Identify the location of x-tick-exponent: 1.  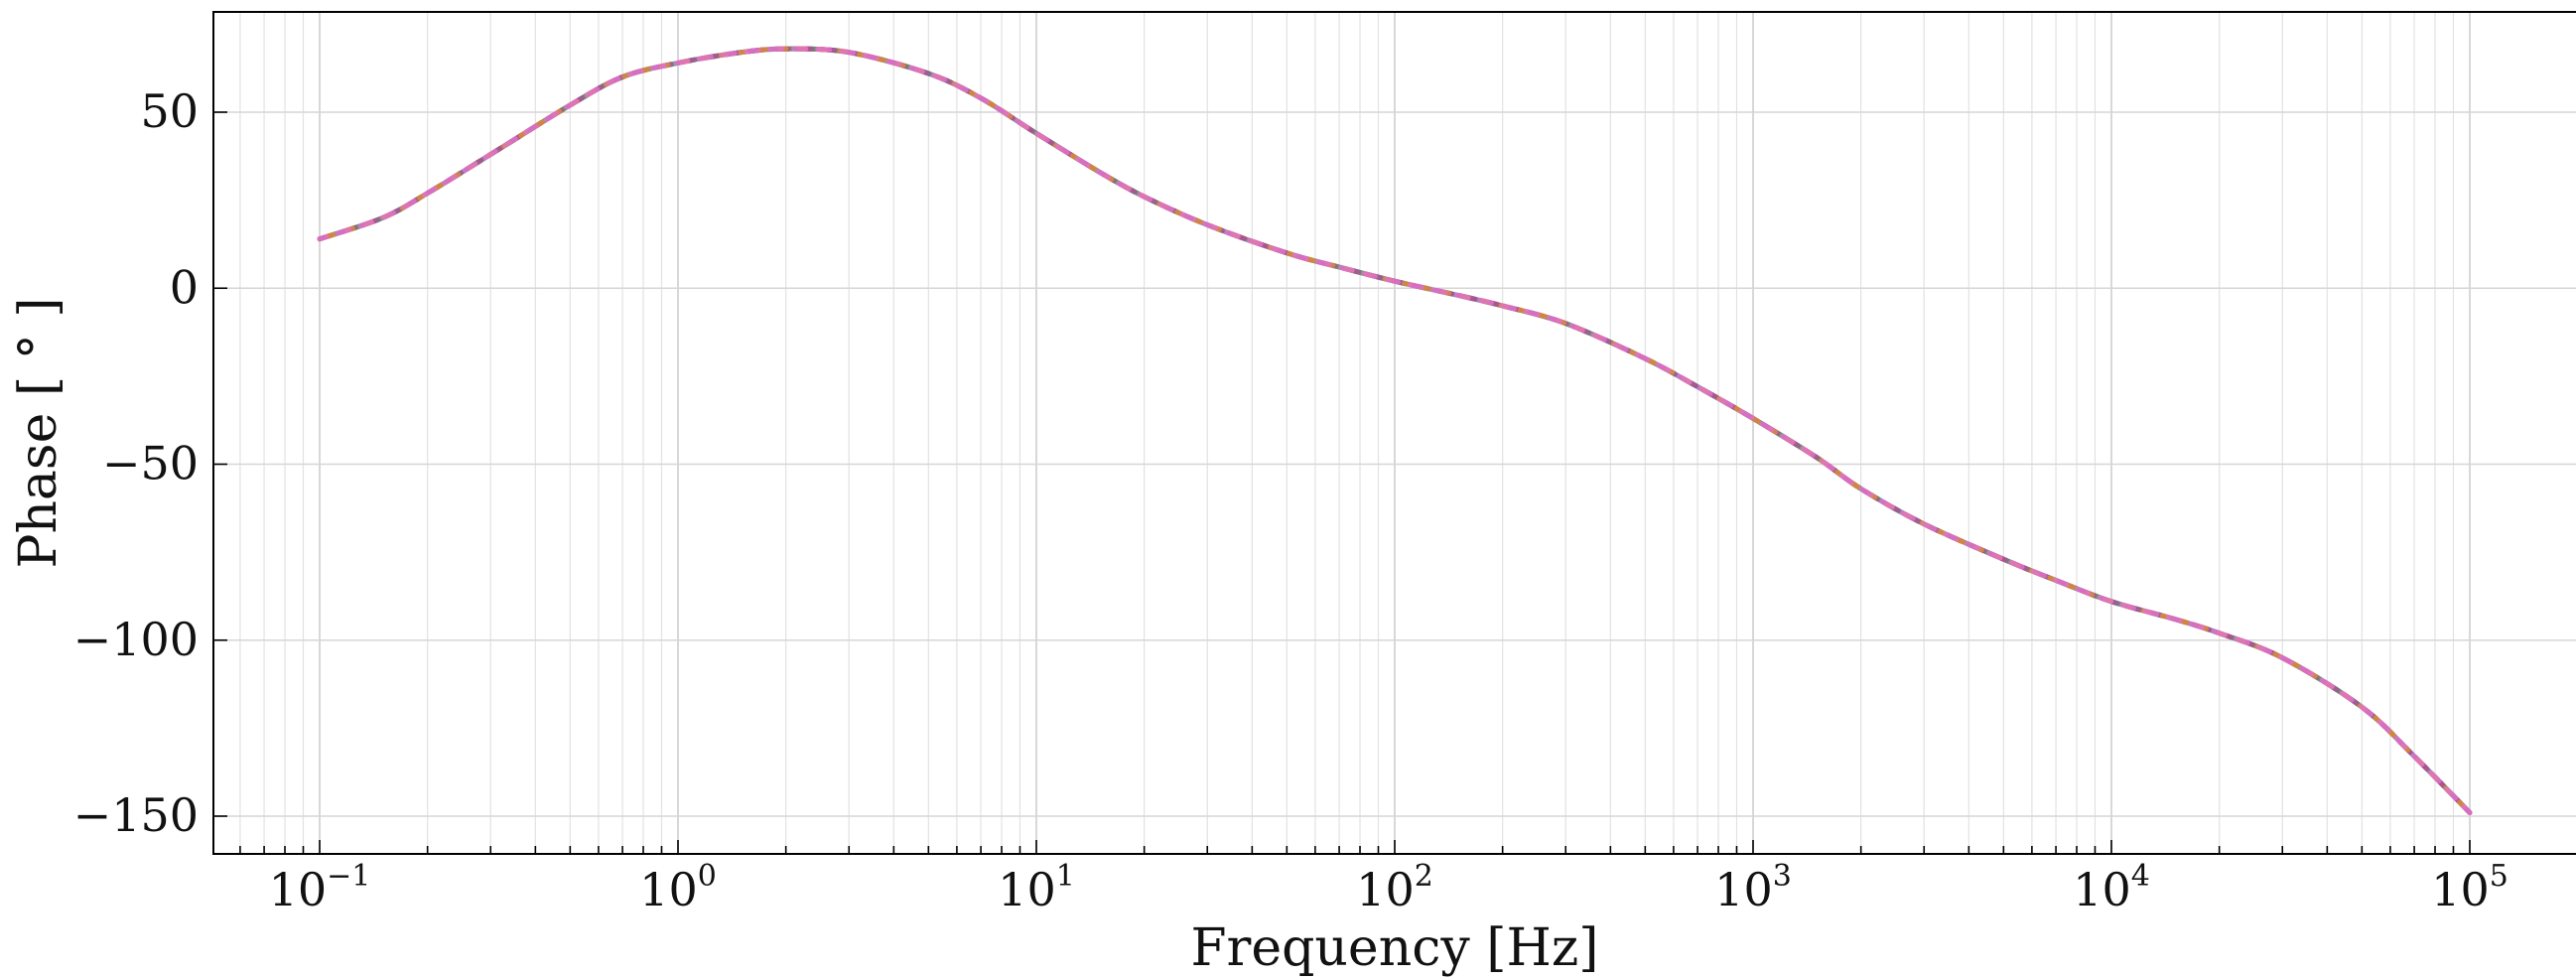
(1065, 876).